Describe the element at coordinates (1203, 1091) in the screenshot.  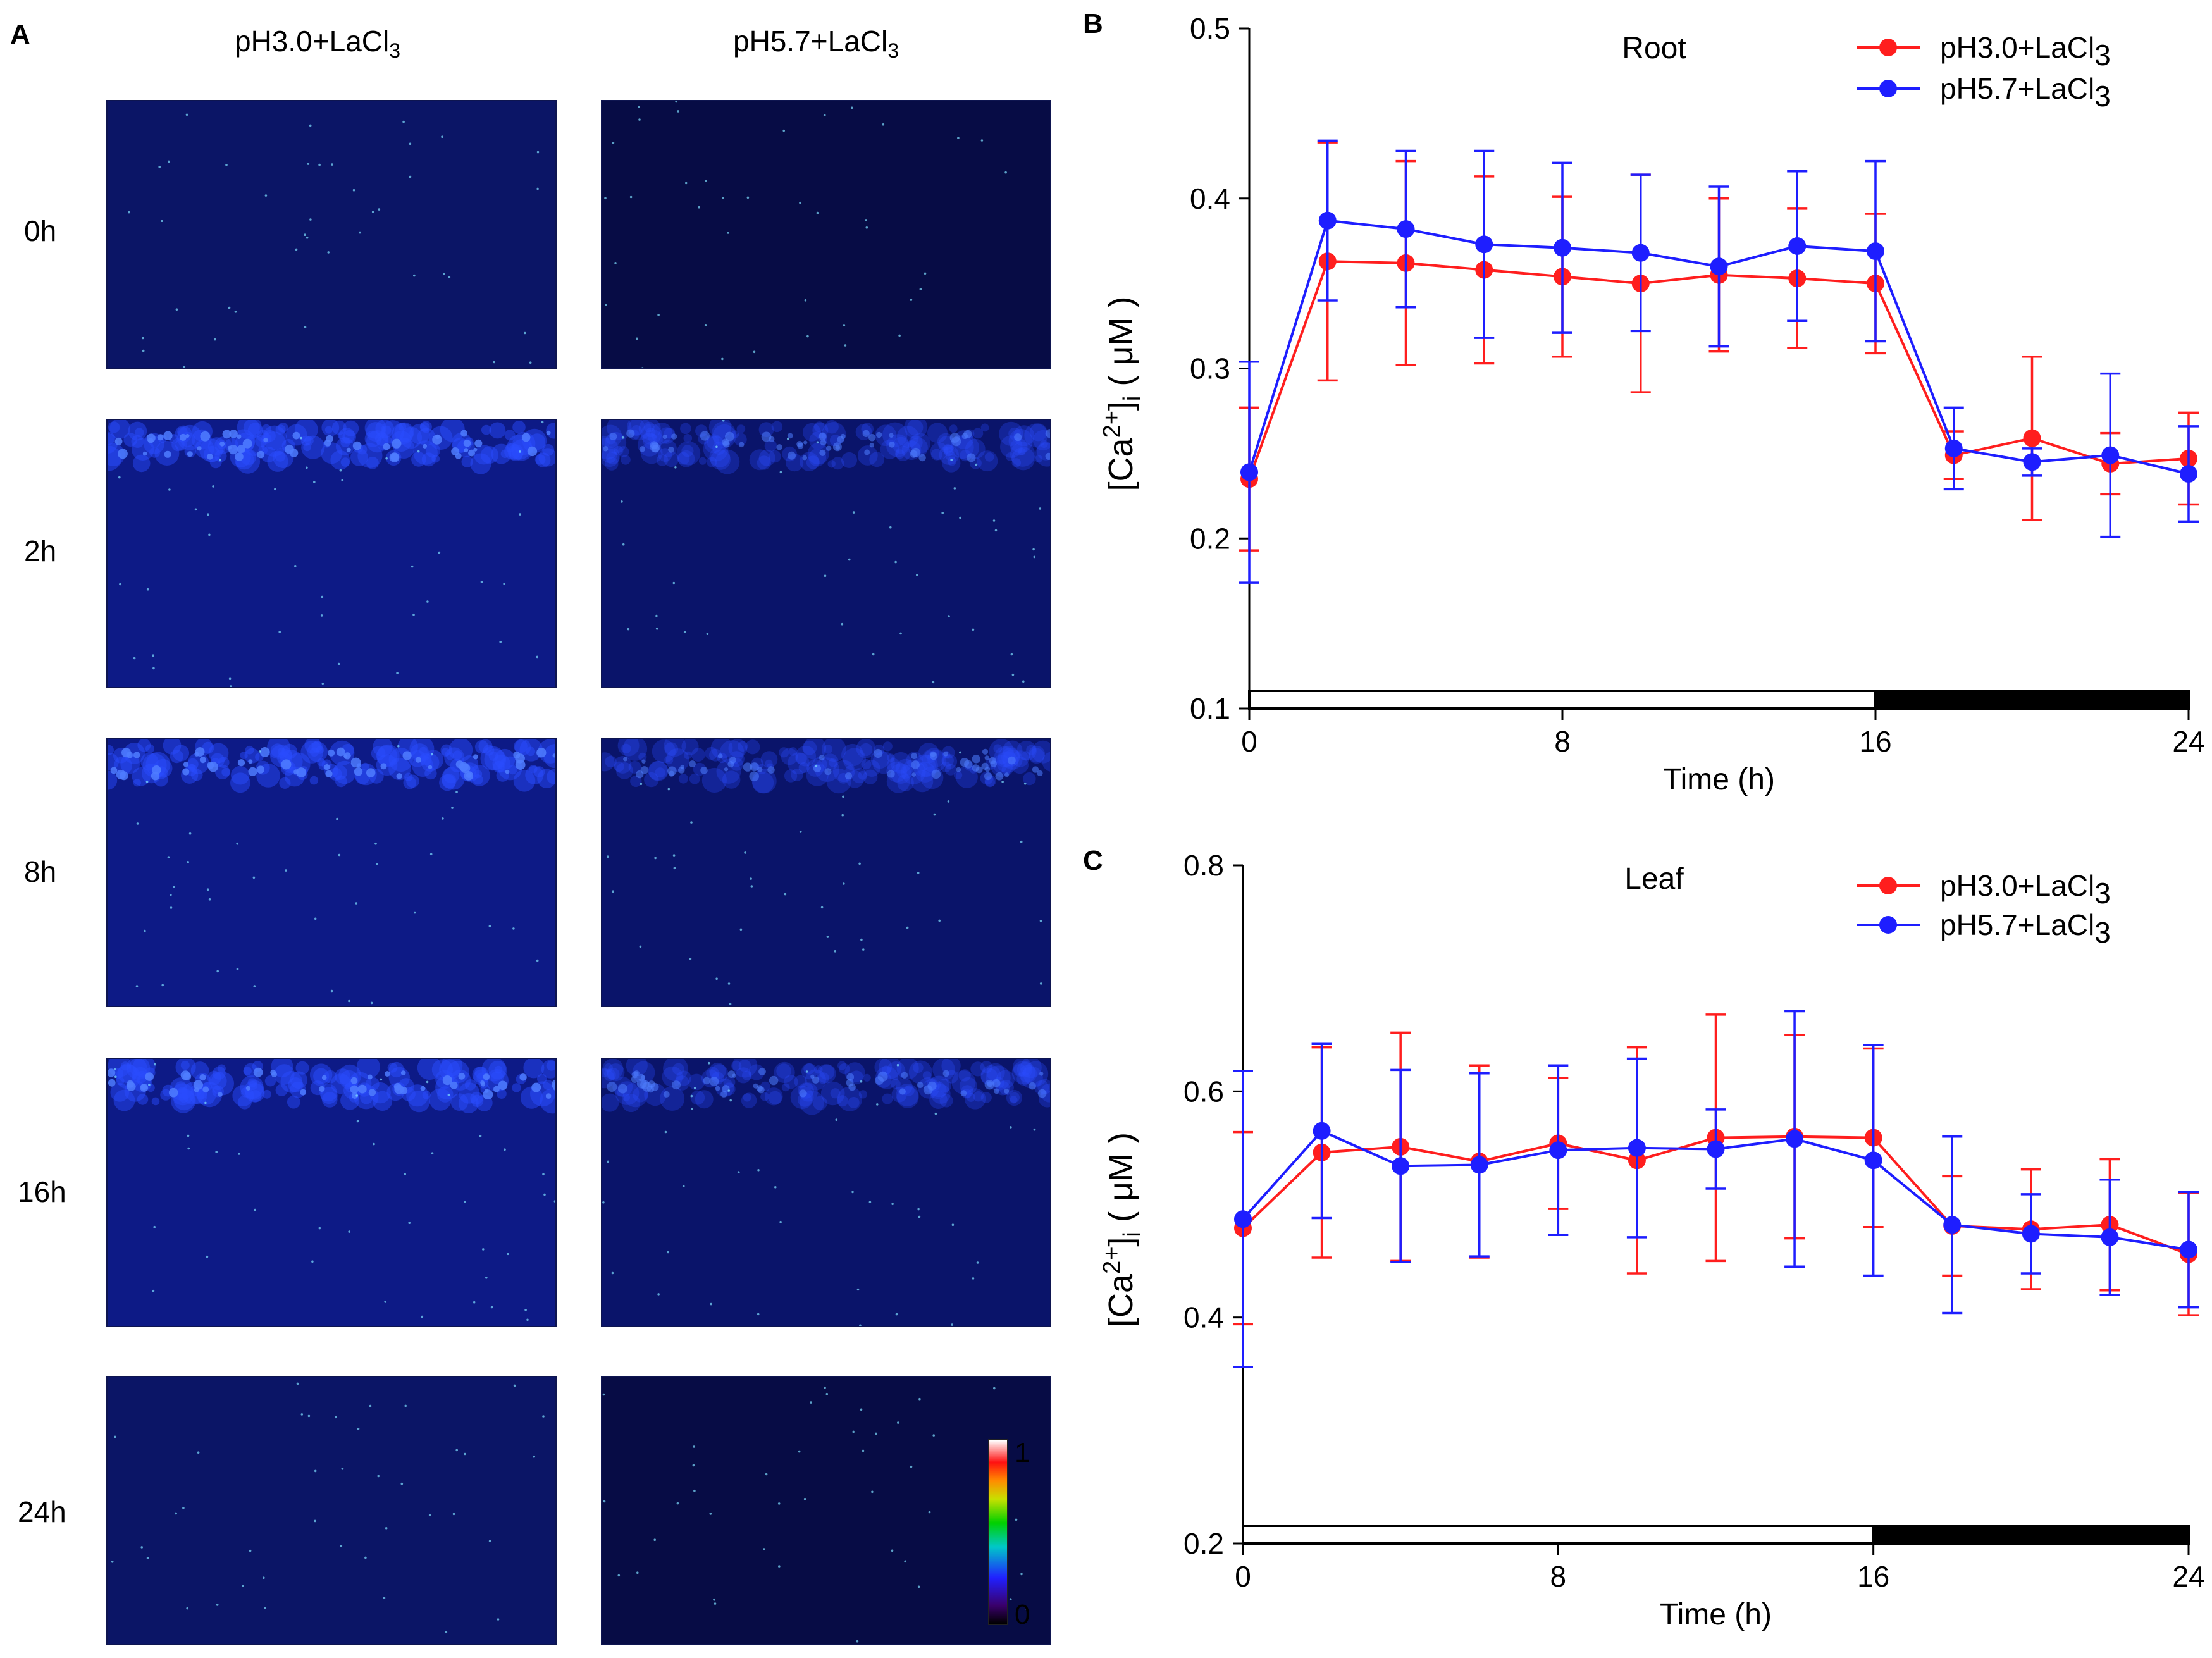
I see `chart-c-y-tick-label: 0.6` at that location.